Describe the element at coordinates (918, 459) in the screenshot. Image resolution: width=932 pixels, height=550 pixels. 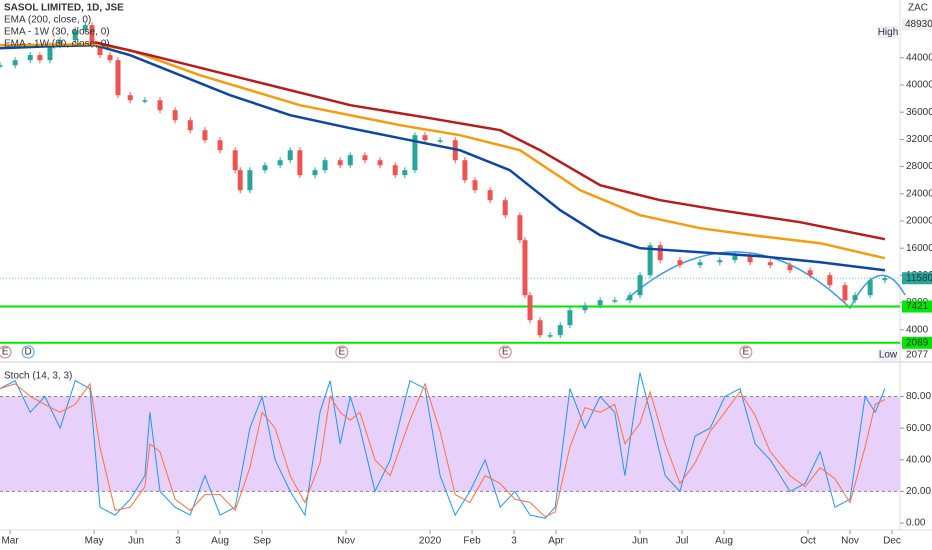
I see `y-tick-label: 40.00` at that location.